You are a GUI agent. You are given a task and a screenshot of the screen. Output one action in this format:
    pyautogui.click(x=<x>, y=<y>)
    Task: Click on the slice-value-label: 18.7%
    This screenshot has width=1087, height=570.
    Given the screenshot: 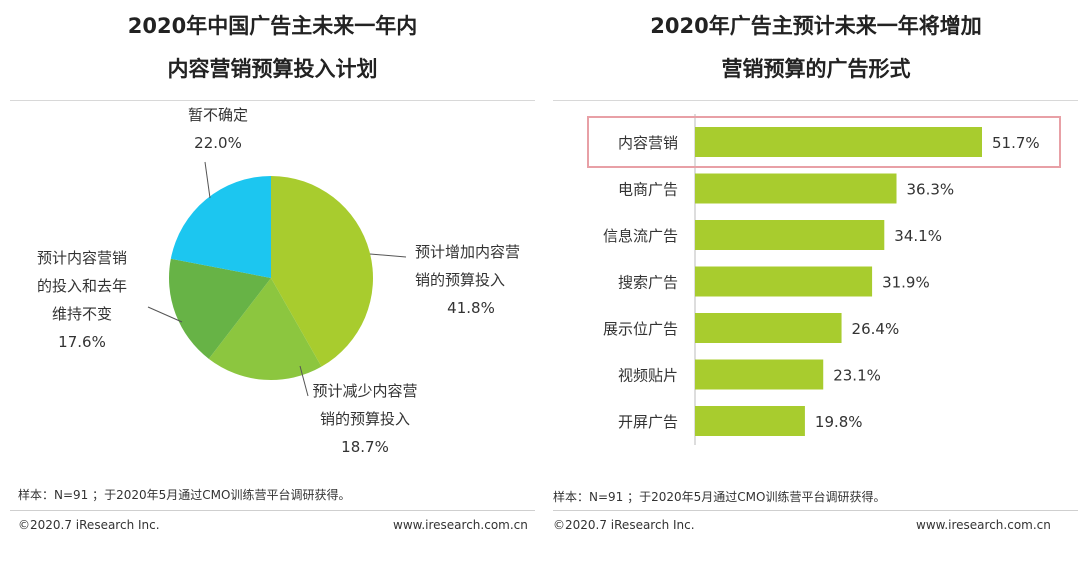 What is the action you would take?
    pyautogui.click(x=365, y=447)
    